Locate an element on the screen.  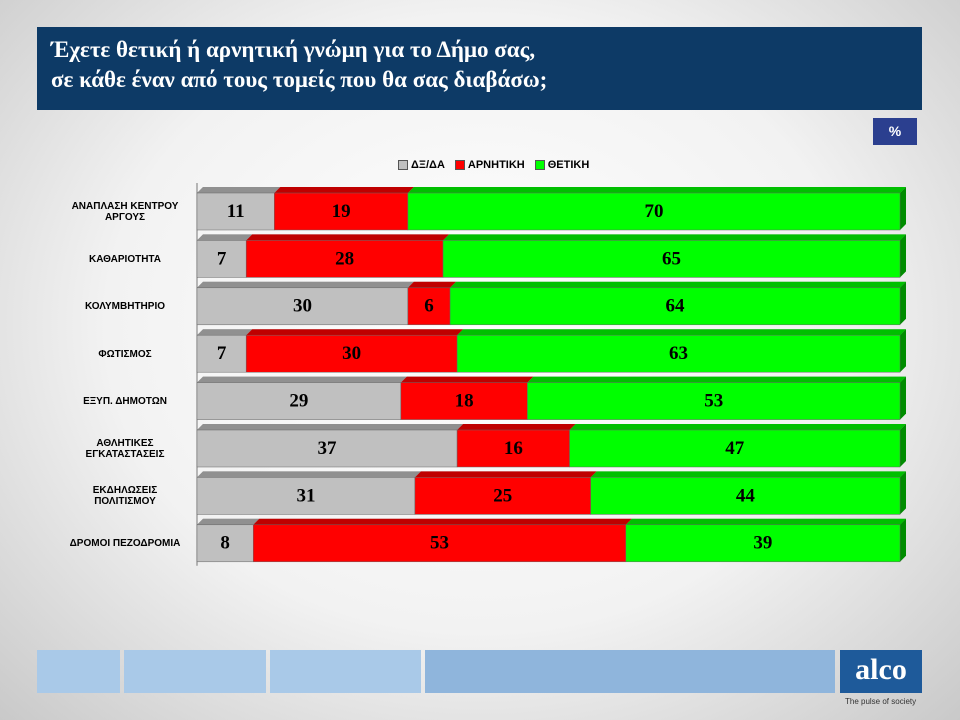
legend-item: ΘΕΤΙΚΗ is located at coordinates (562, 165).